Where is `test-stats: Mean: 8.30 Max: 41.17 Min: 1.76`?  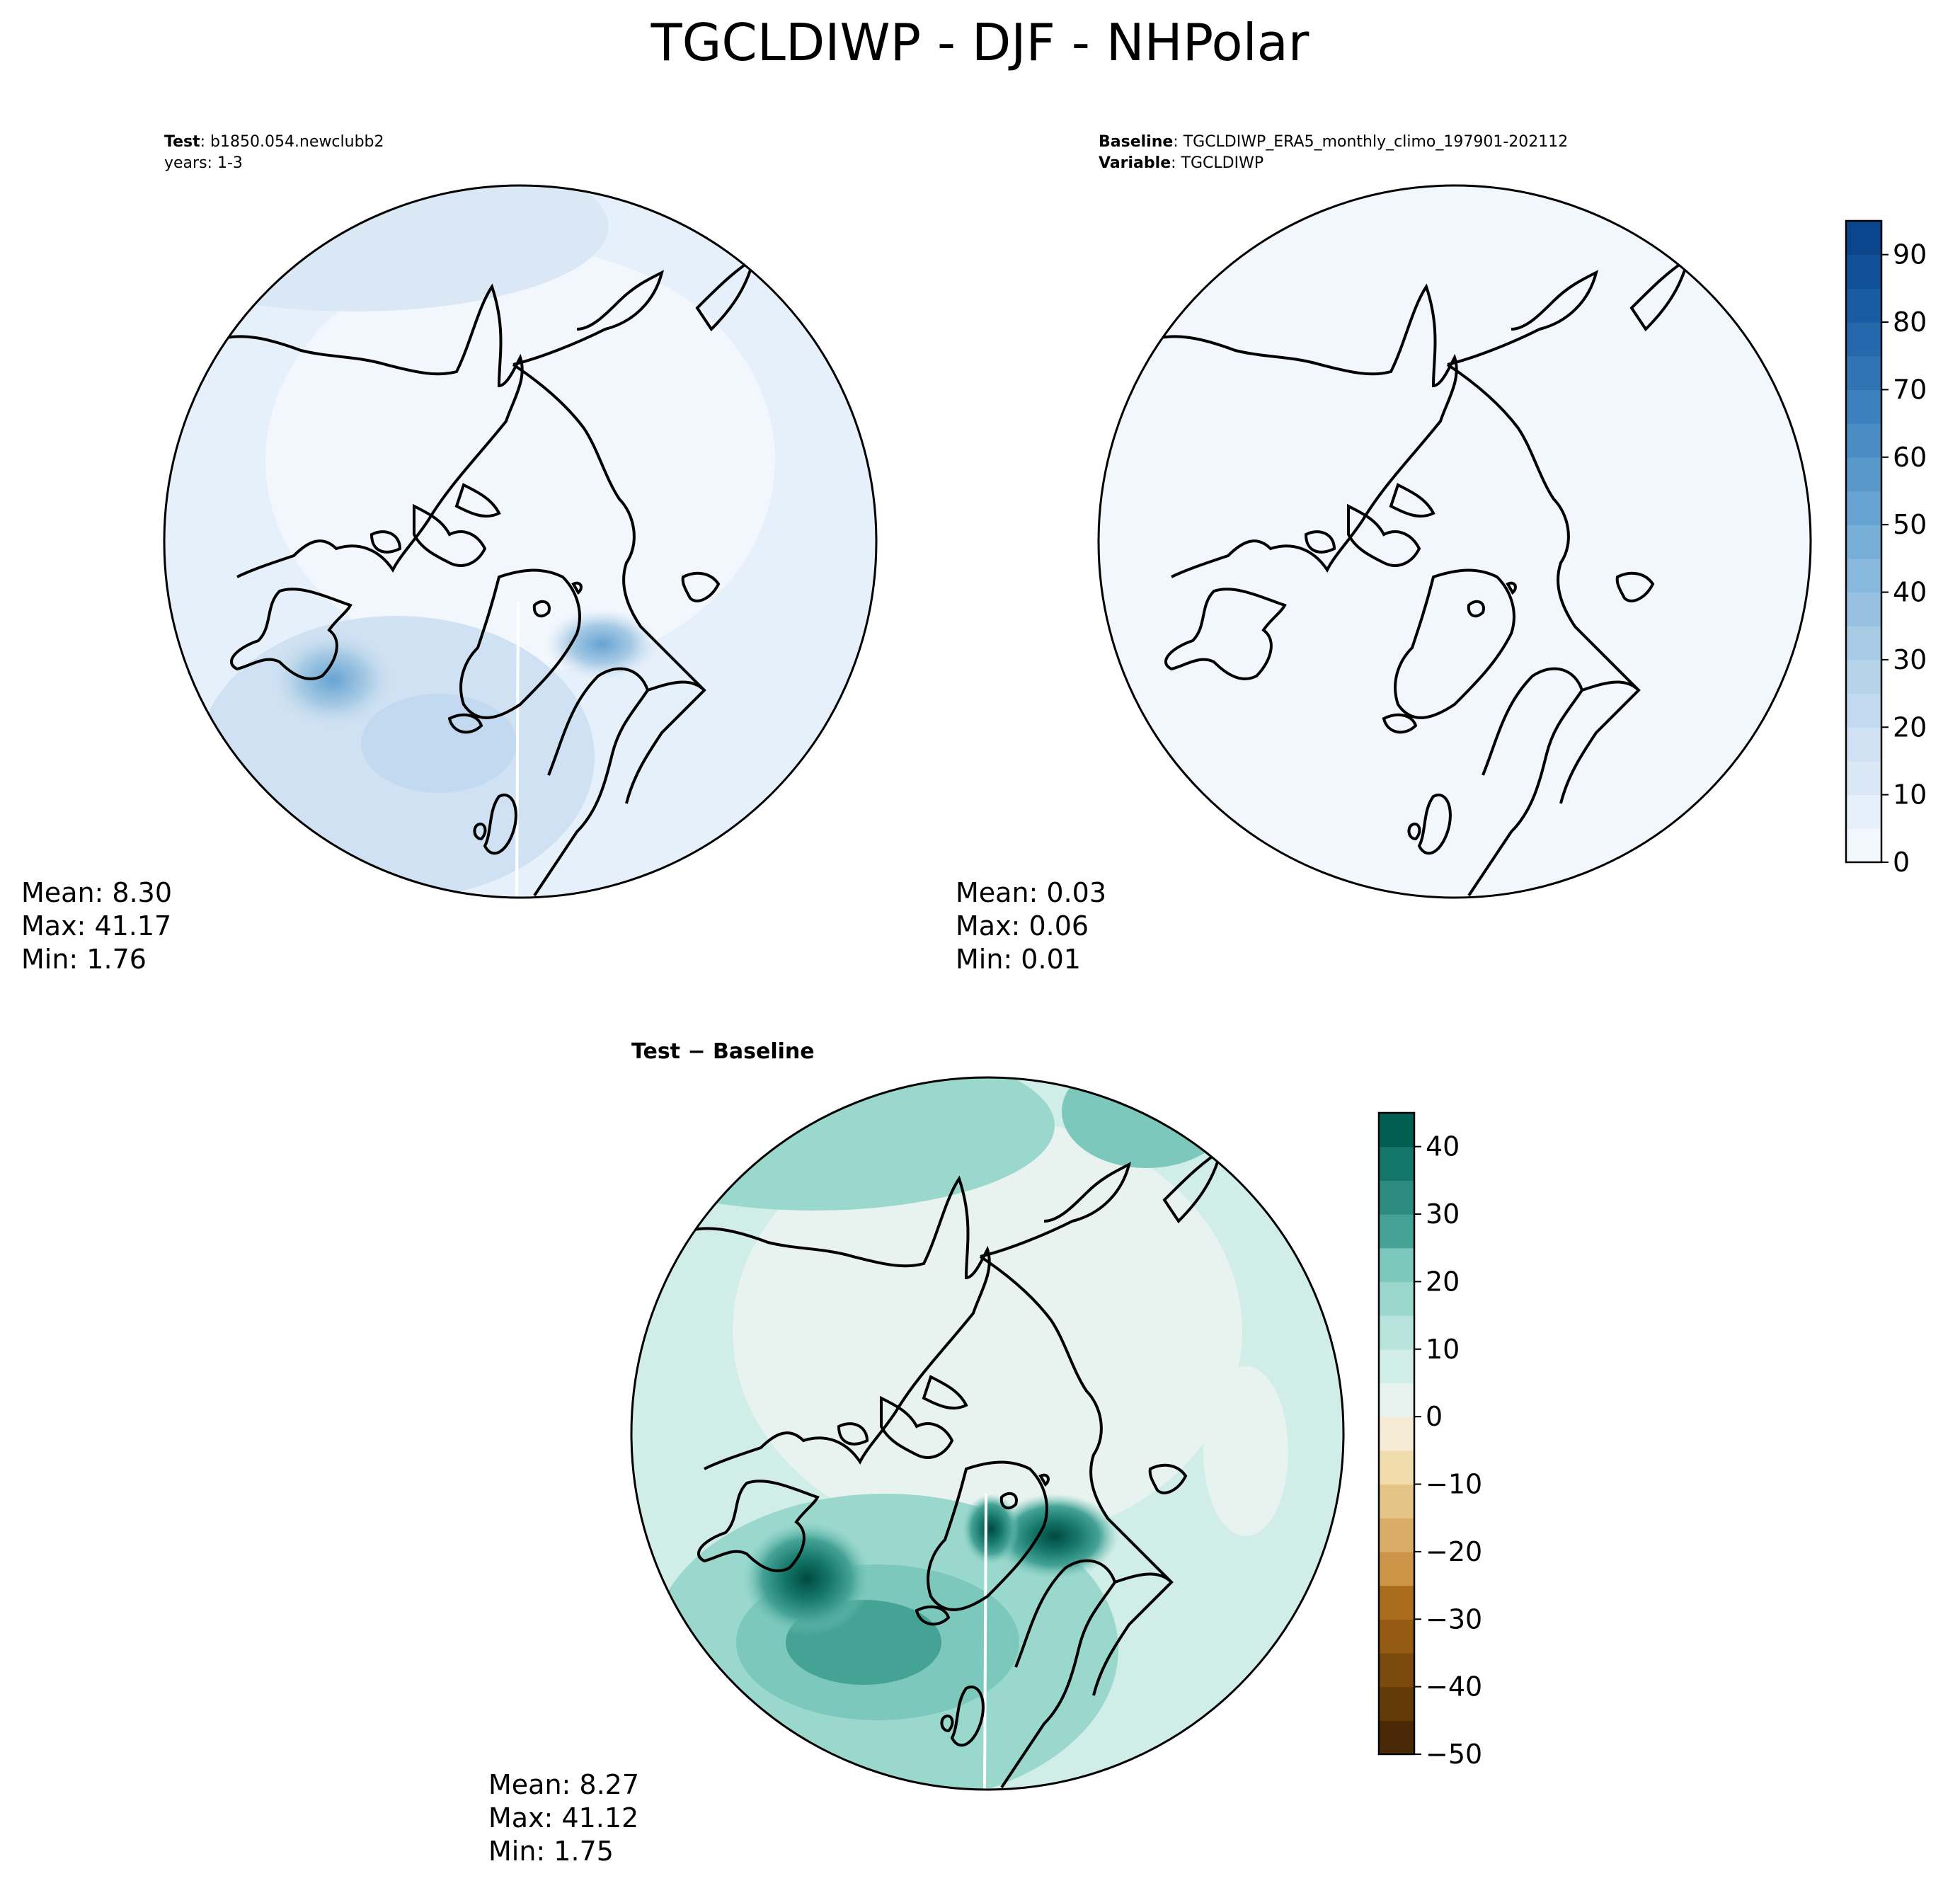 test-stats: Mean: 8.30 Max: 41.17 Min: 1.76 is located at coordinates (96, 926).